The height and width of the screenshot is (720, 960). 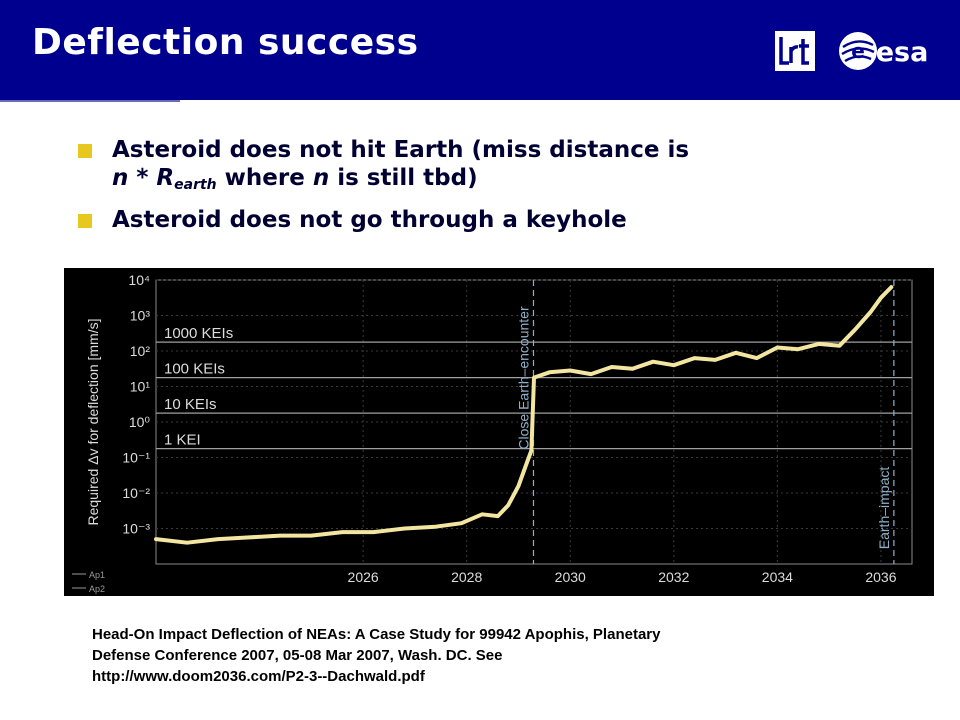 I want to click on y-tick-label: 10², so click(x=140, y=351).